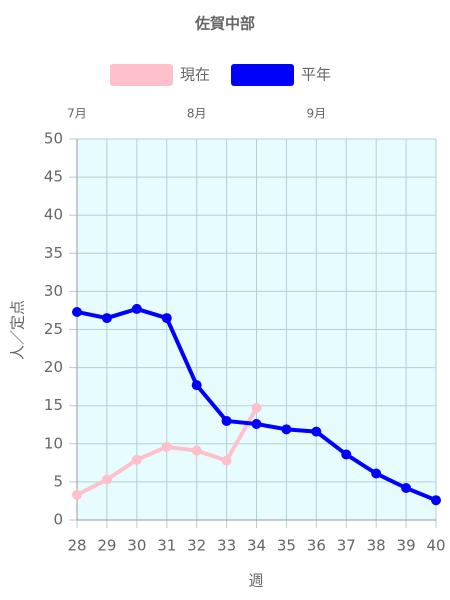  I want to click on x-tick-label: 34, so click(256, 546).